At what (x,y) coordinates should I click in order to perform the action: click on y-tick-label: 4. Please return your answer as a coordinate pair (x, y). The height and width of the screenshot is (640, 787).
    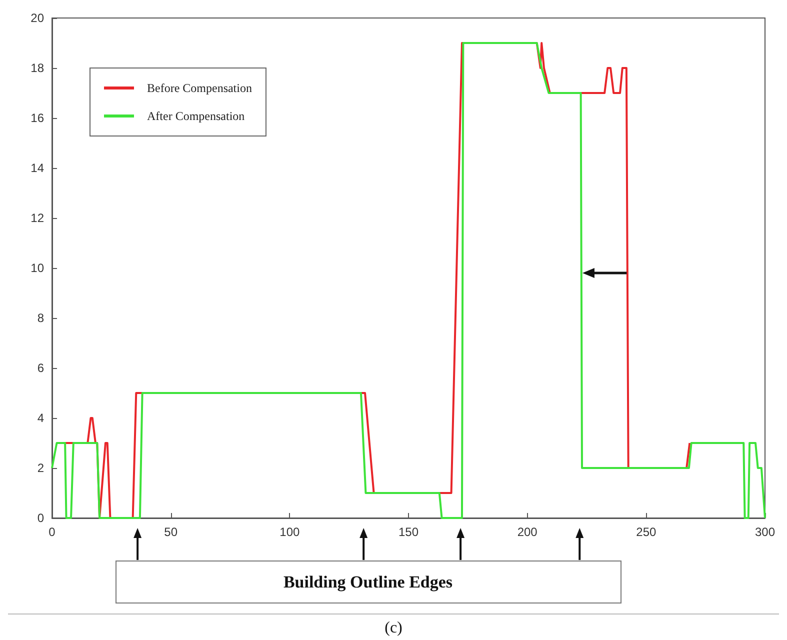
    Looking at the image, I should click on (40, 418).